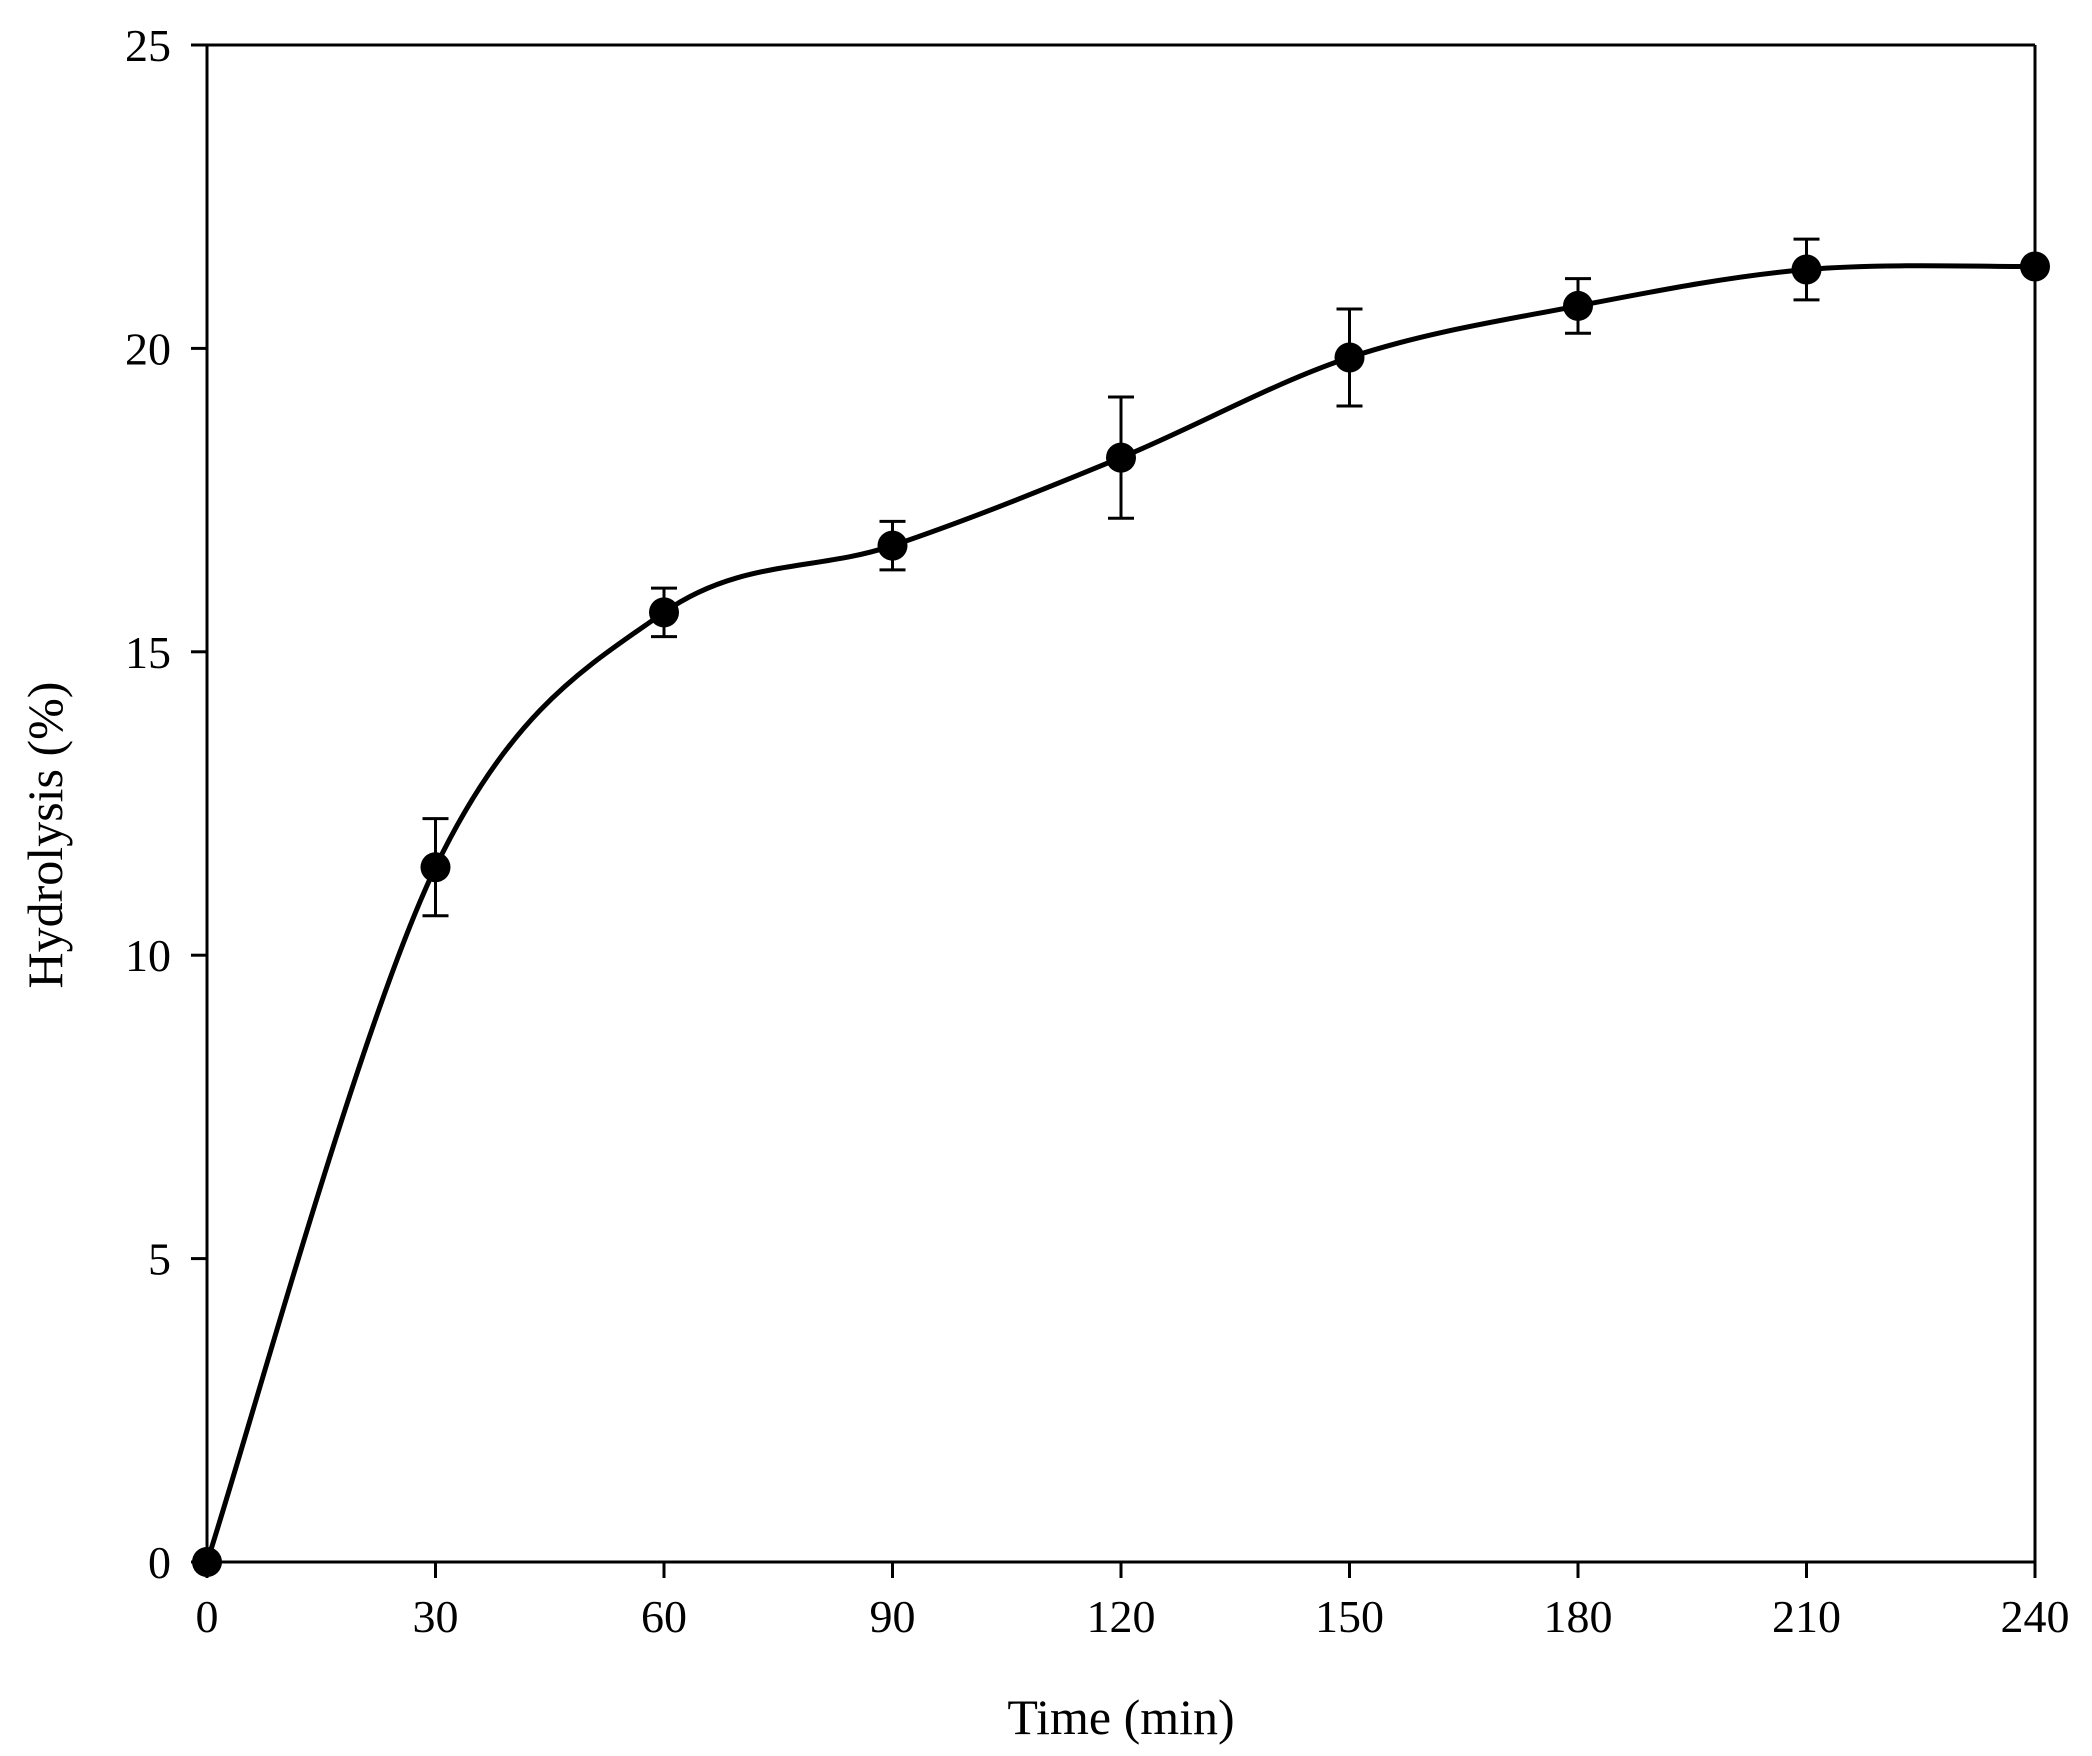 The width and height of the screenshot is (2092, 1756). I want to click on x-tick-label: 150, so click(1349, 1616).